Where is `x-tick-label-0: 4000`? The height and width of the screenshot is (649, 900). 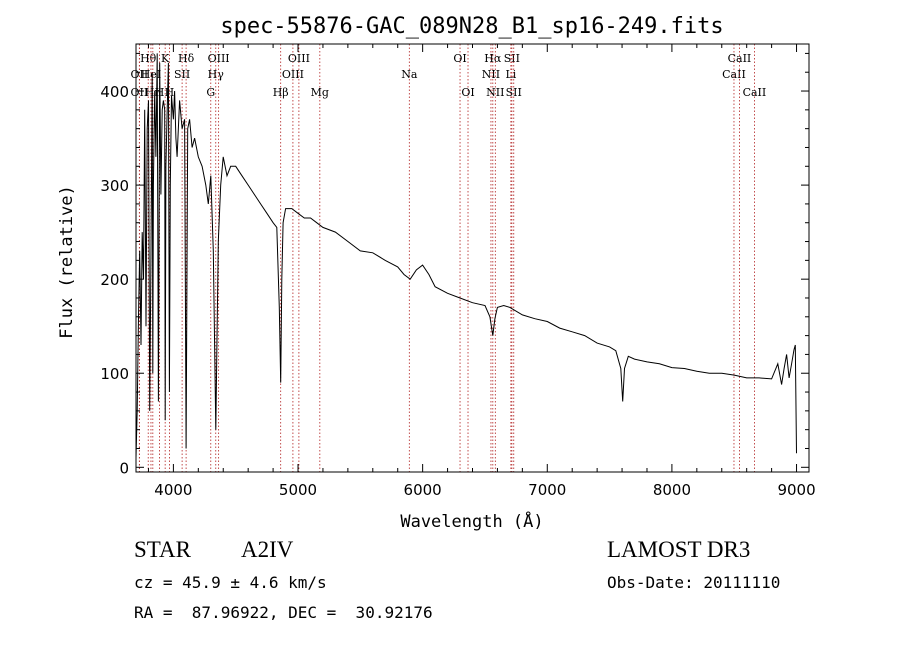 x-tick-label-0: 4000 is located at coordinates (173, 490).